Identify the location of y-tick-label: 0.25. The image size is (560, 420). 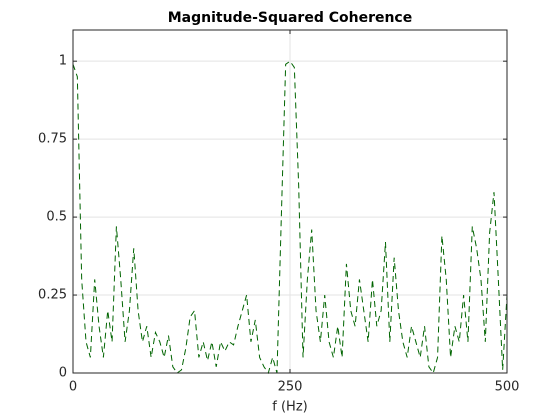
(52, 295).